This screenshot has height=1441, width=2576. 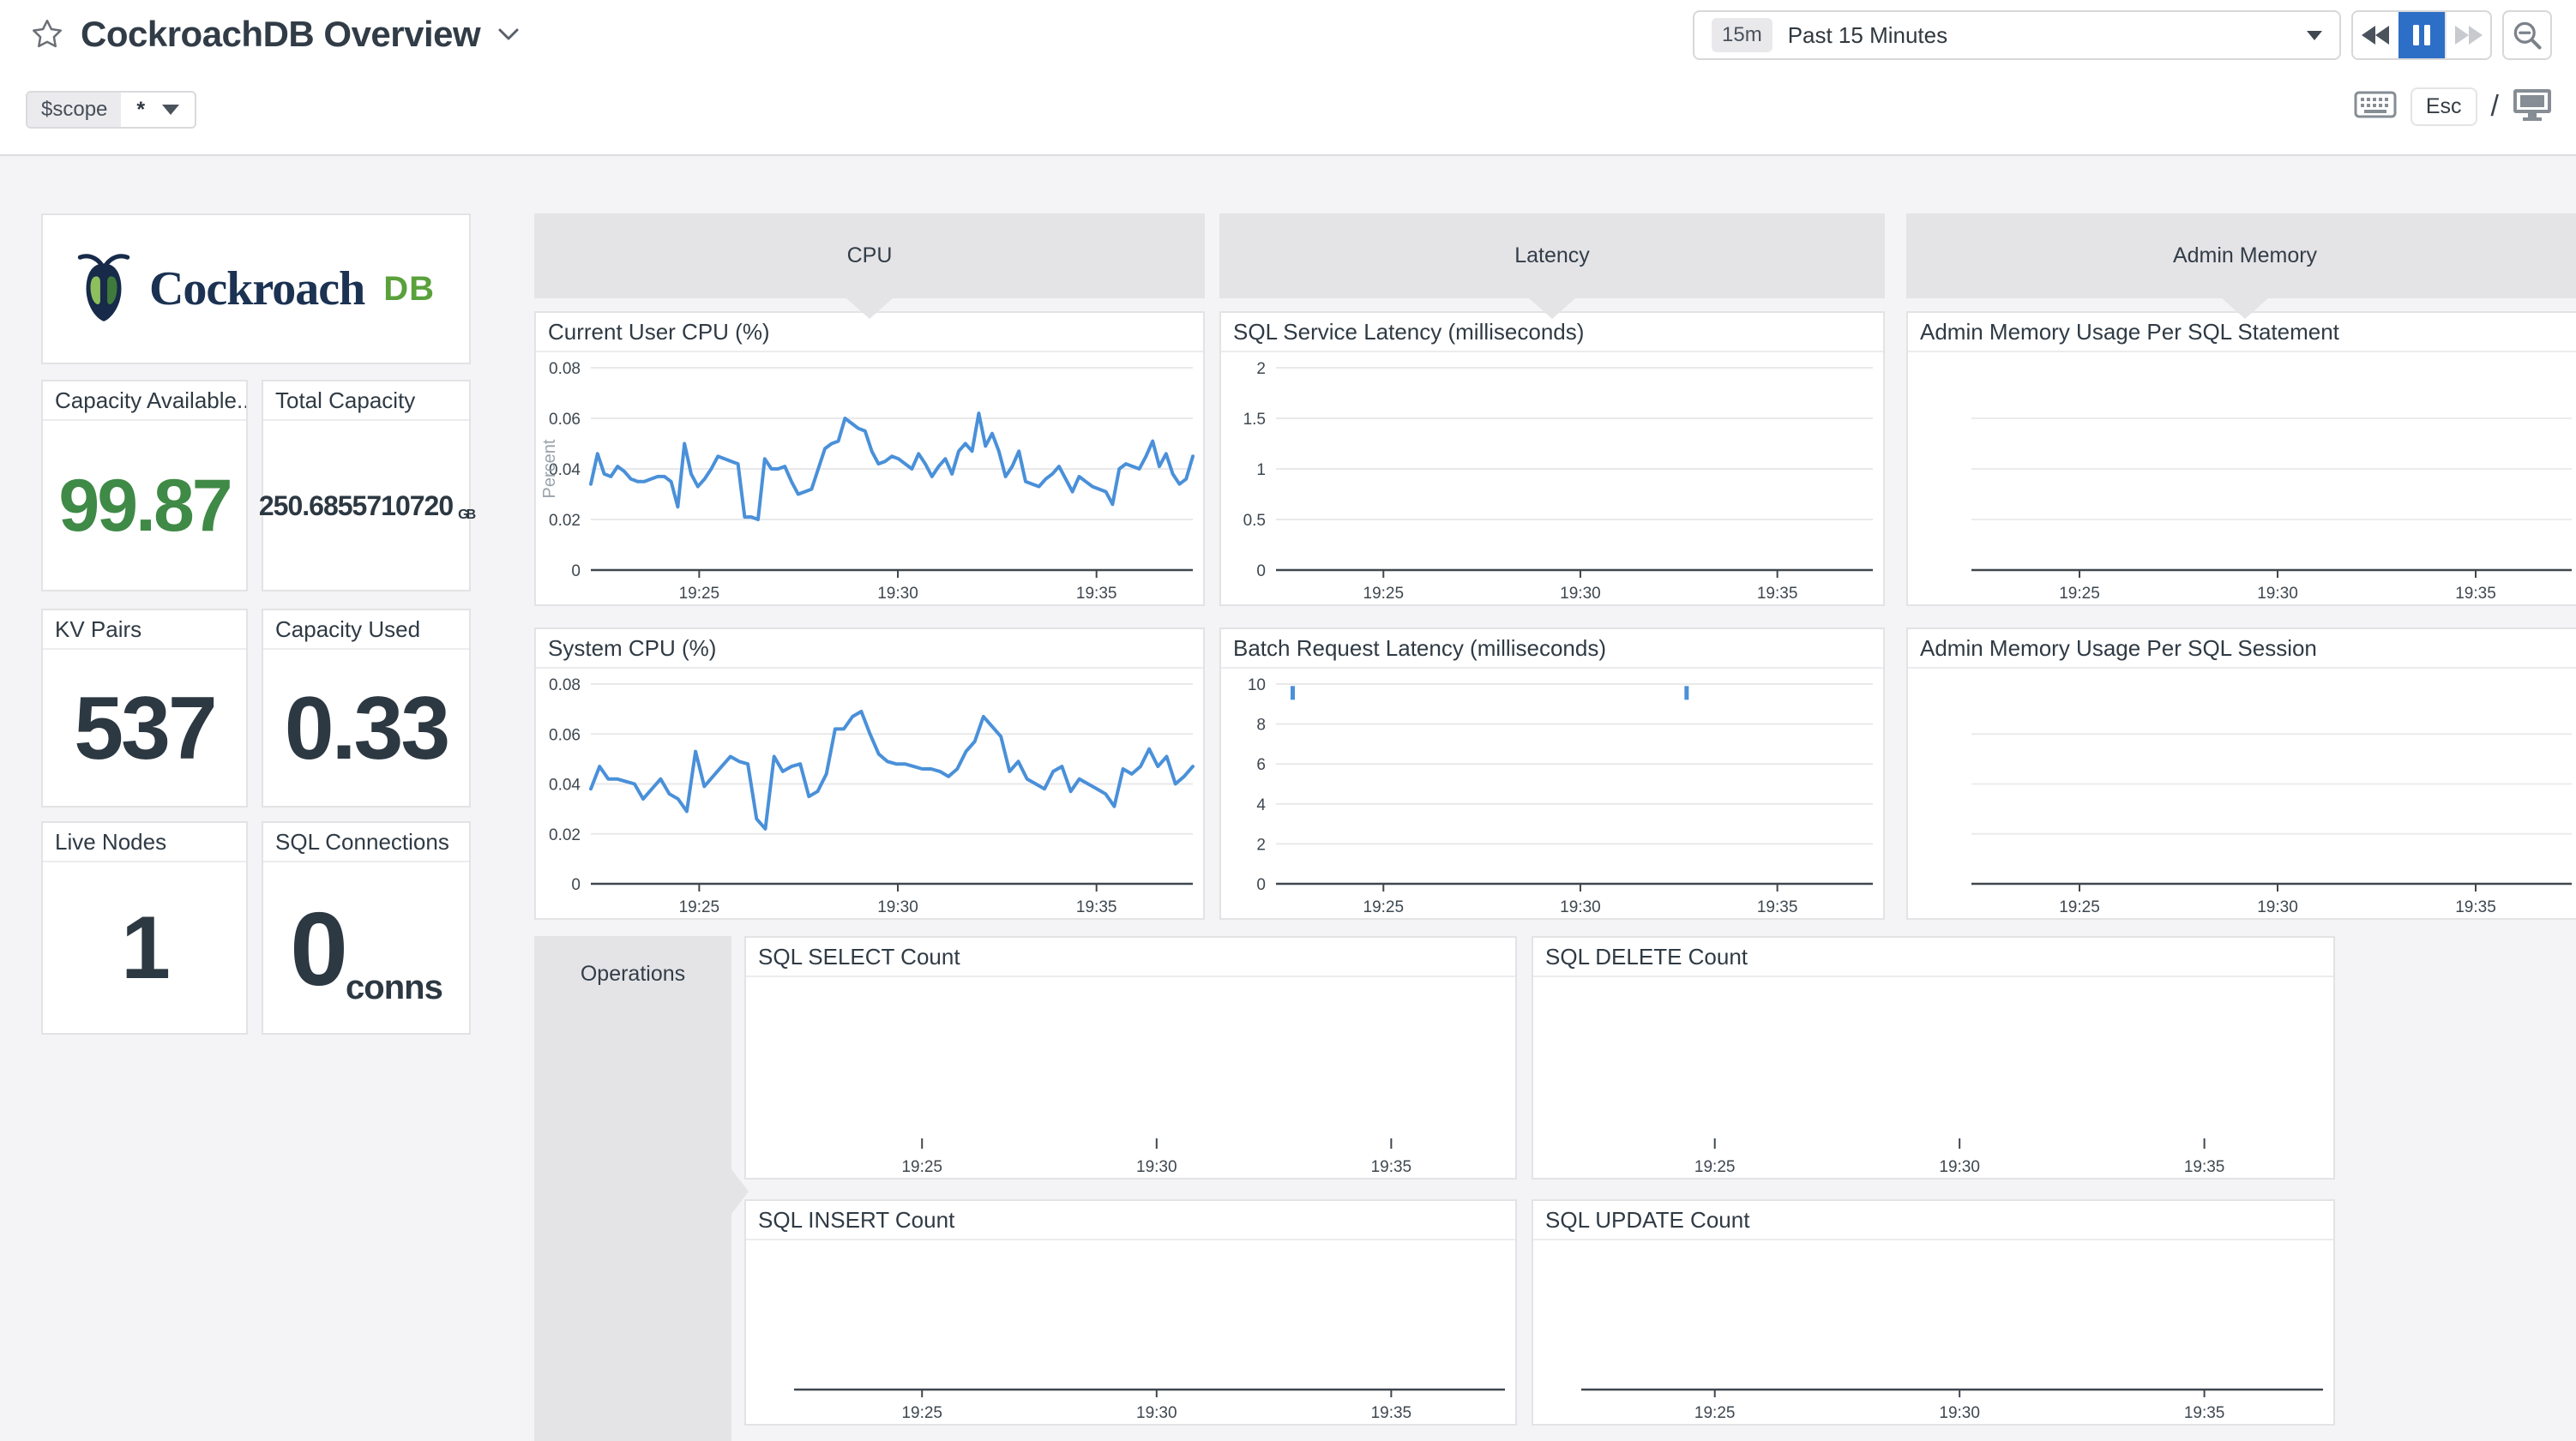 What do you see at coordinates (319, 948) in the screenshot?
I see `stat-value: 0` at bounding box center [319, 948].